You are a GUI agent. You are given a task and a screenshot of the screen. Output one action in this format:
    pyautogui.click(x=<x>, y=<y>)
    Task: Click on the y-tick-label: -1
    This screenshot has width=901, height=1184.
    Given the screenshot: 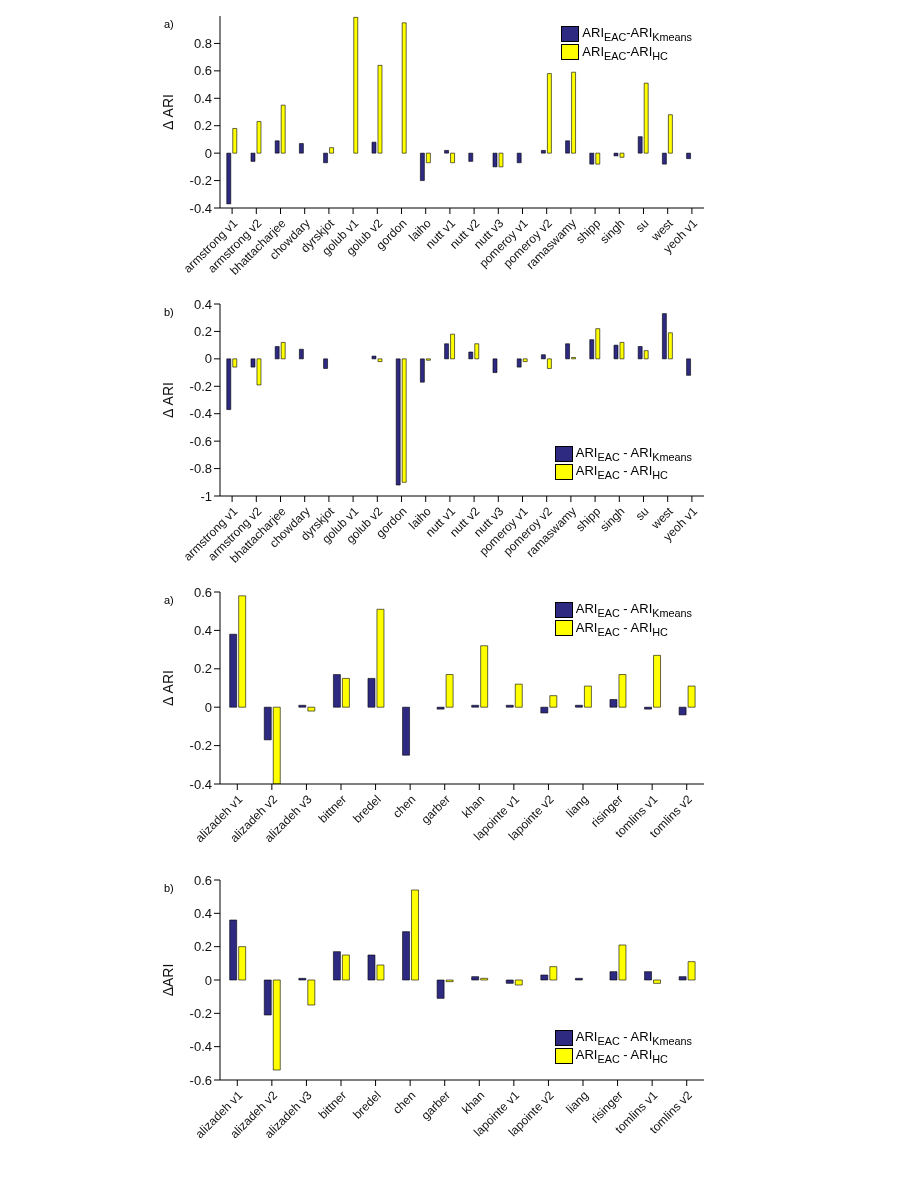 What is the action you would take?
    pyautogui.click(x=206, y=496)
    